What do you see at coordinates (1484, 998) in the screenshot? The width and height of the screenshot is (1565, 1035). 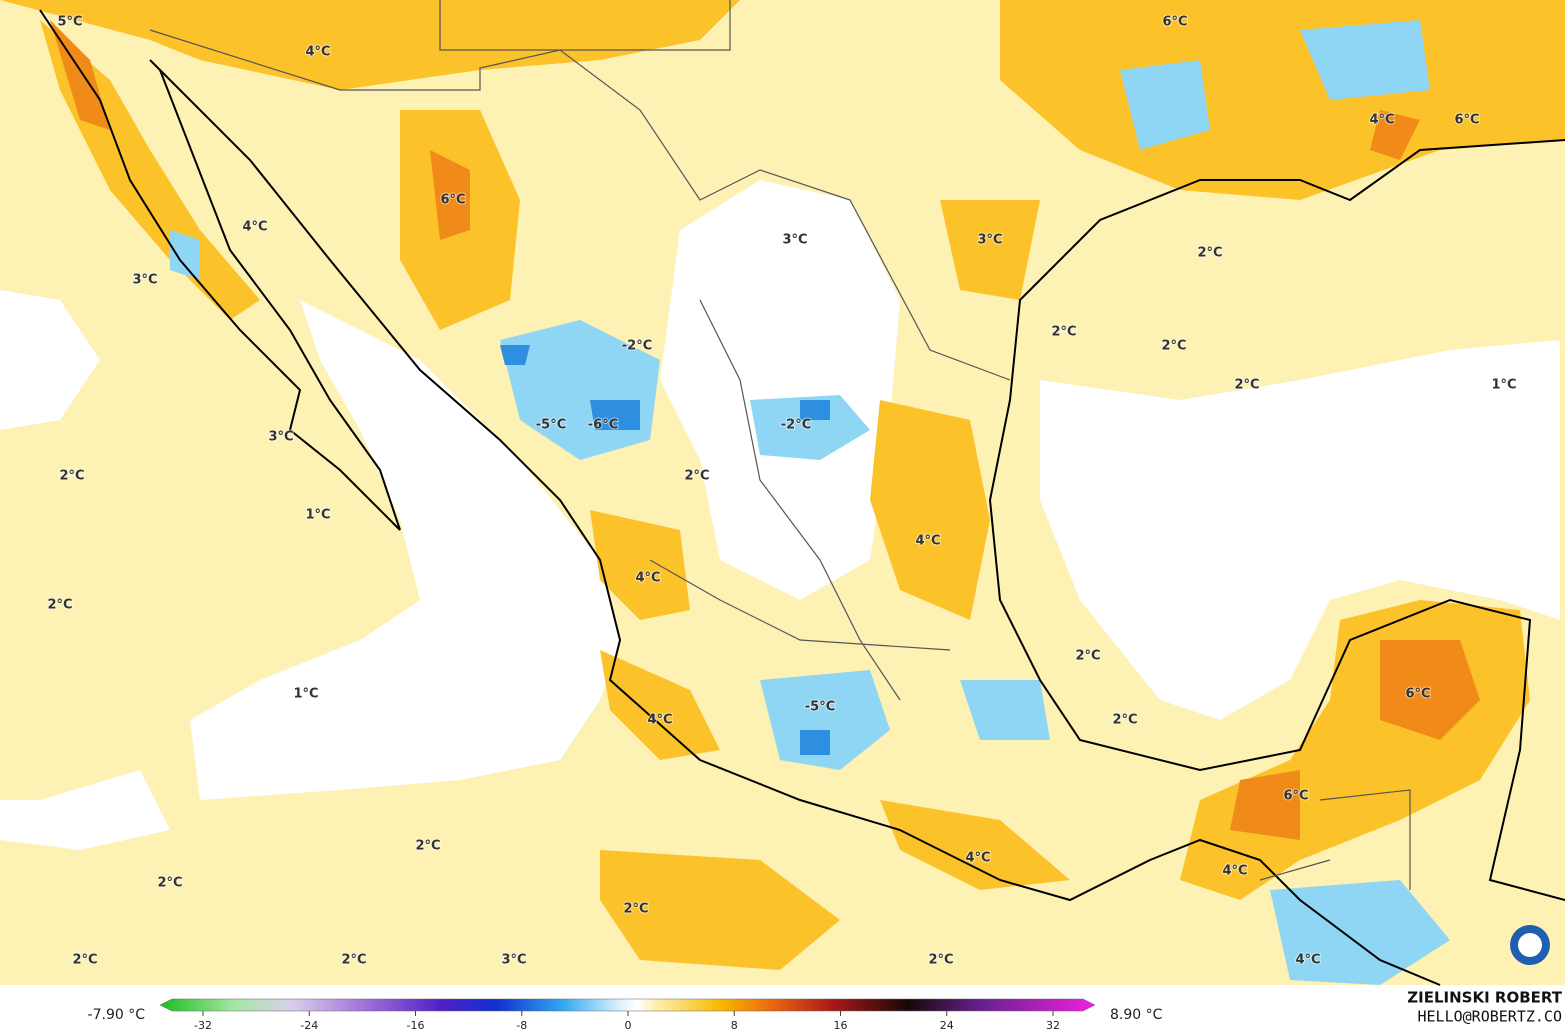 I see `credit-name: ZIELINSKI ROBERT` at bounding box center [1484, 998].